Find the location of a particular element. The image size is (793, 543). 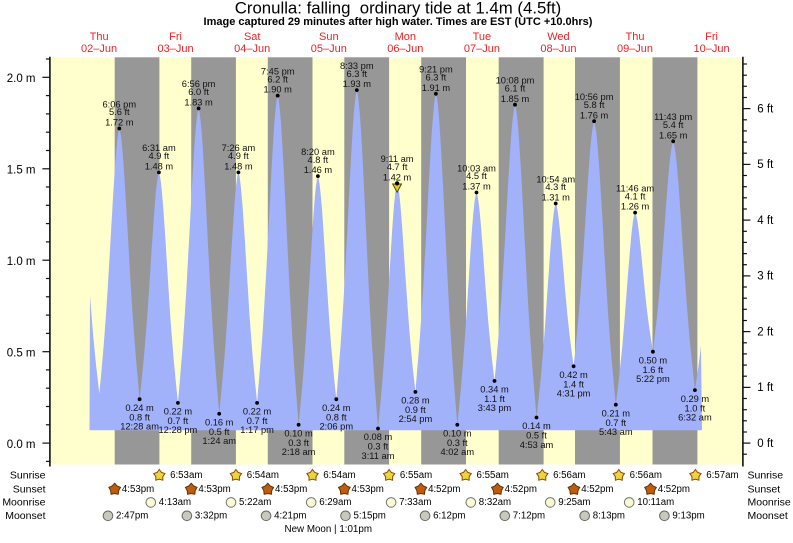

svg-text: 4.3 ft is located at coordinates (555, 187).